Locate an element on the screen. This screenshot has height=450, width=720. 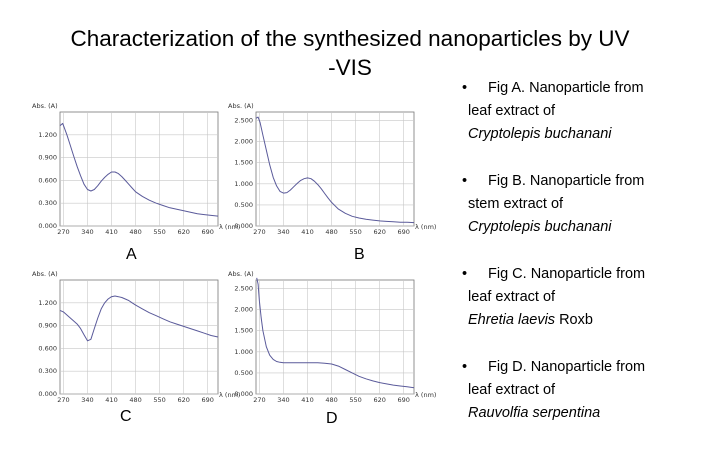
panel-label-d: D is located at coordinates (332, 418).